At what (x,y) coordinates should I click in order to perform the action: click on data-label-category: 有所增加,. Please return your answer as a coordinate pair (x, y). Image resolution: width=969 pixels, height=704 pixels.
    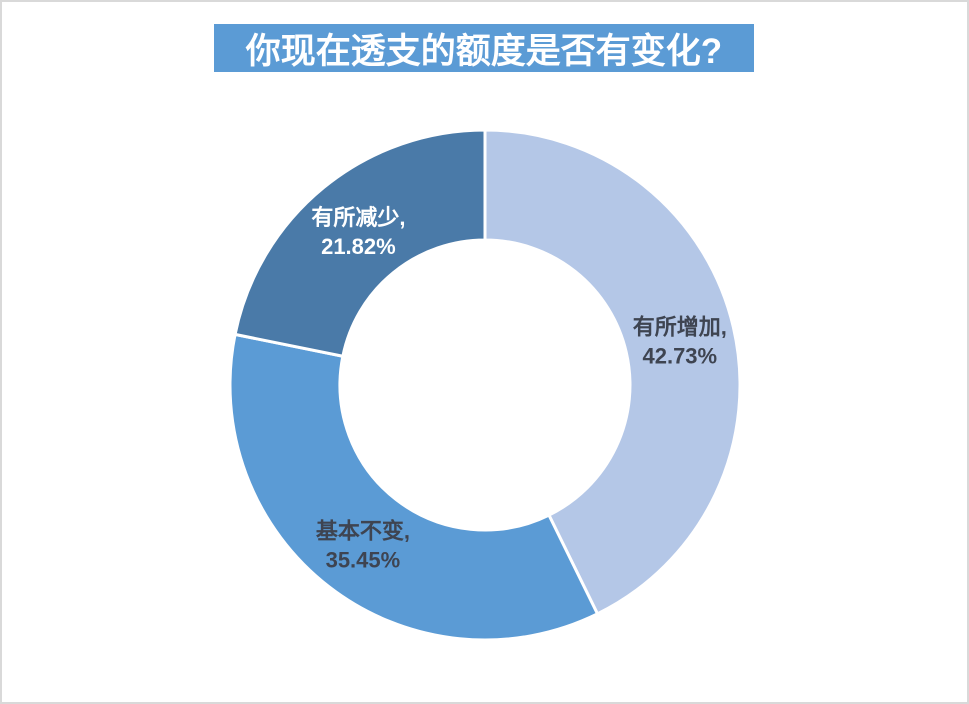
    Looking at the image, I should click on (680, 327).